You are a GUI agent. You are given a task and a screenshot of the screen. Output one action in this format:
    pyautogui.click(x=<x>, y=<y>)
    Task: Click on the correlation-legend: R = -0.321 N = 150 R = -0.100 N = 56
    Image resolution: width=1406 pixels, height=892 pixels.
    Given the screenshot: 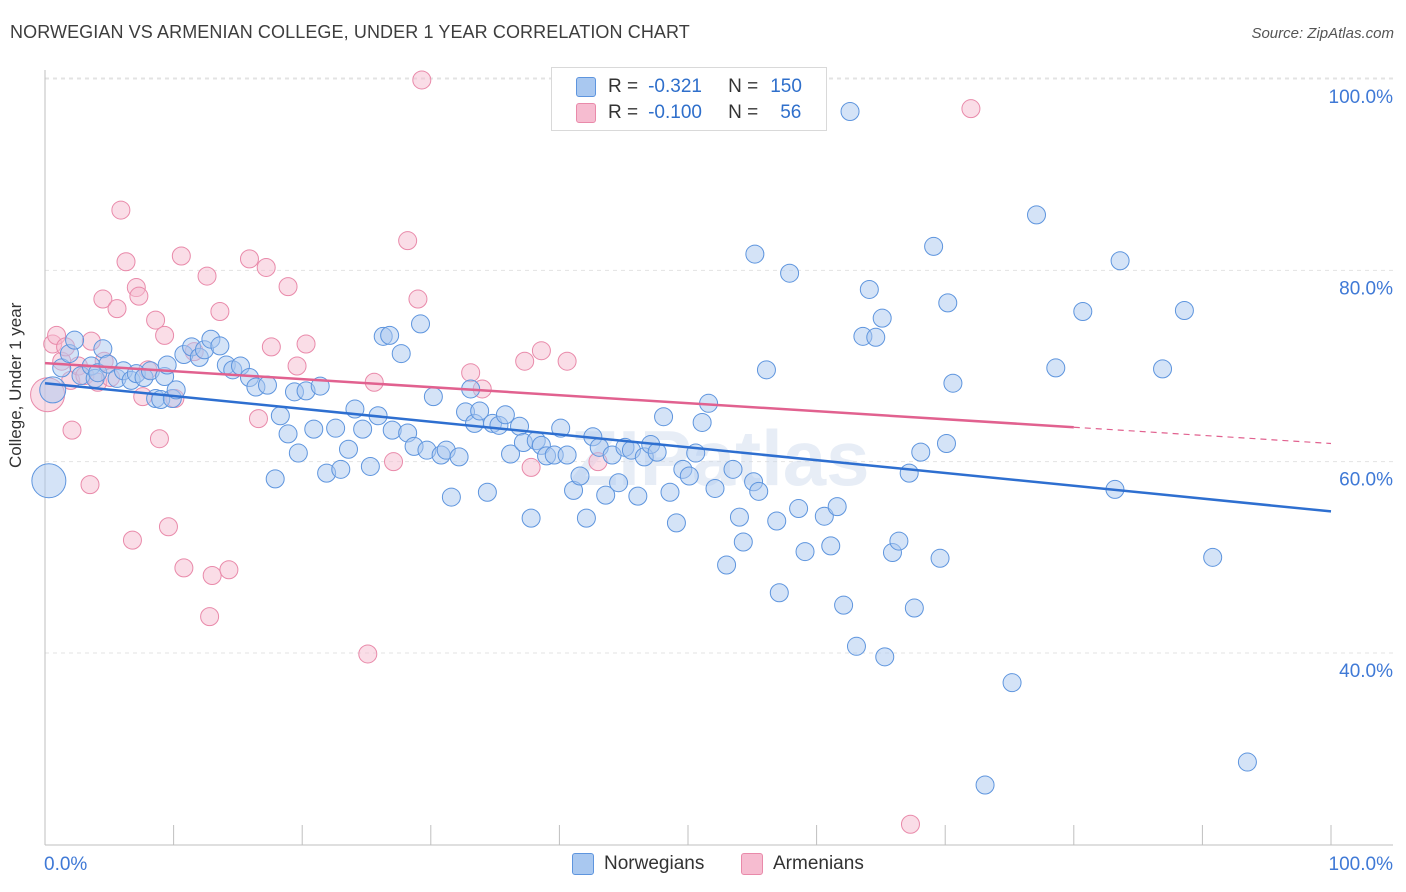 What is the action you would take?
    pyautogui.click(x=689, y=99)
    